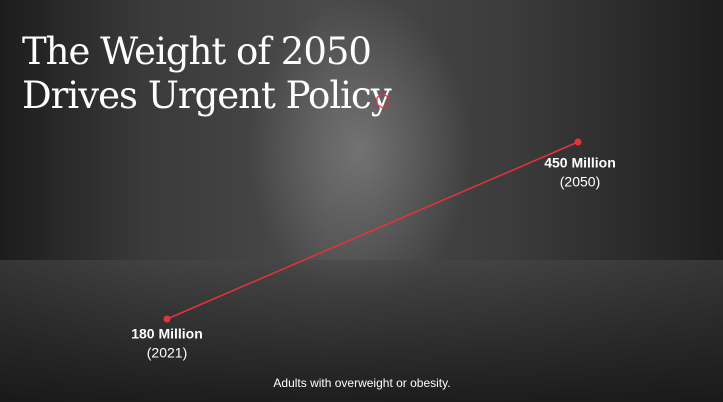  I want to click on value-label: 180 Million, so click(167, 334).